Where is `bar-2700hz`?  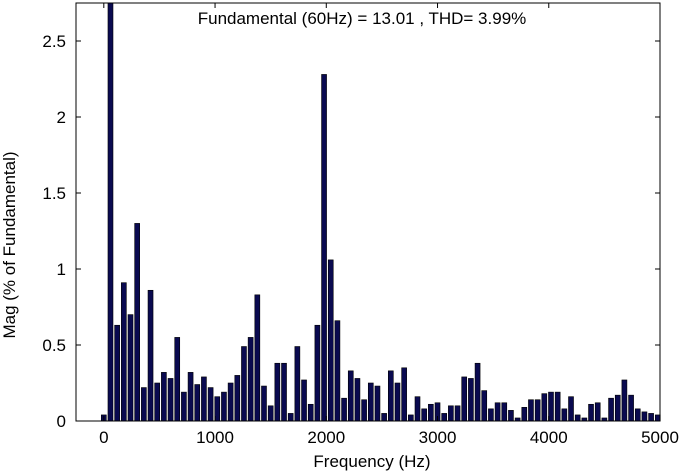 bar-2700hz is located at coordinates (404, 394).